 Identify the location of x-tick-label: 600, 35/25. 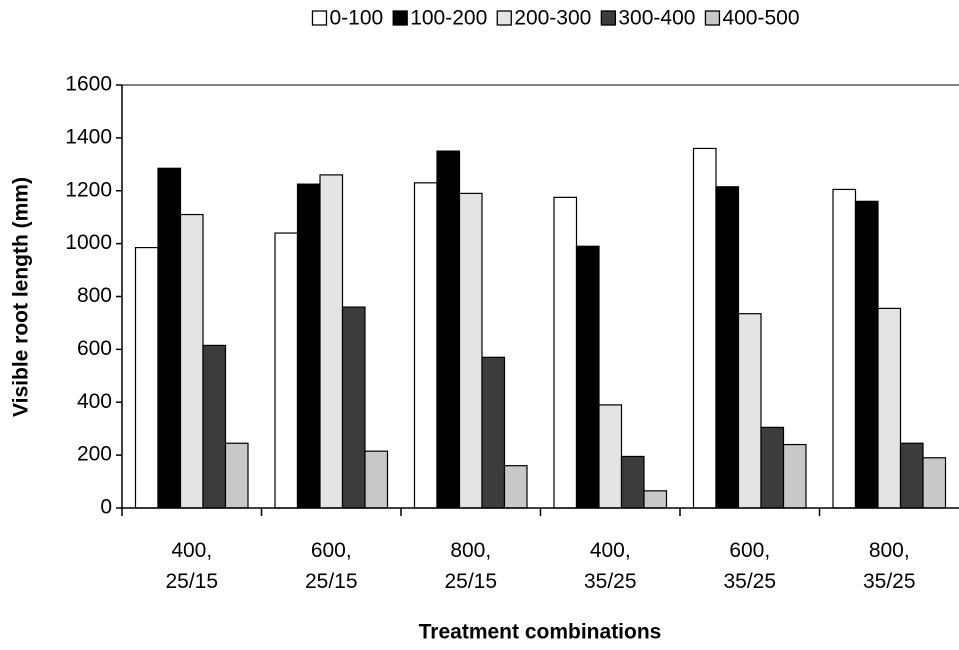
(749, 566).